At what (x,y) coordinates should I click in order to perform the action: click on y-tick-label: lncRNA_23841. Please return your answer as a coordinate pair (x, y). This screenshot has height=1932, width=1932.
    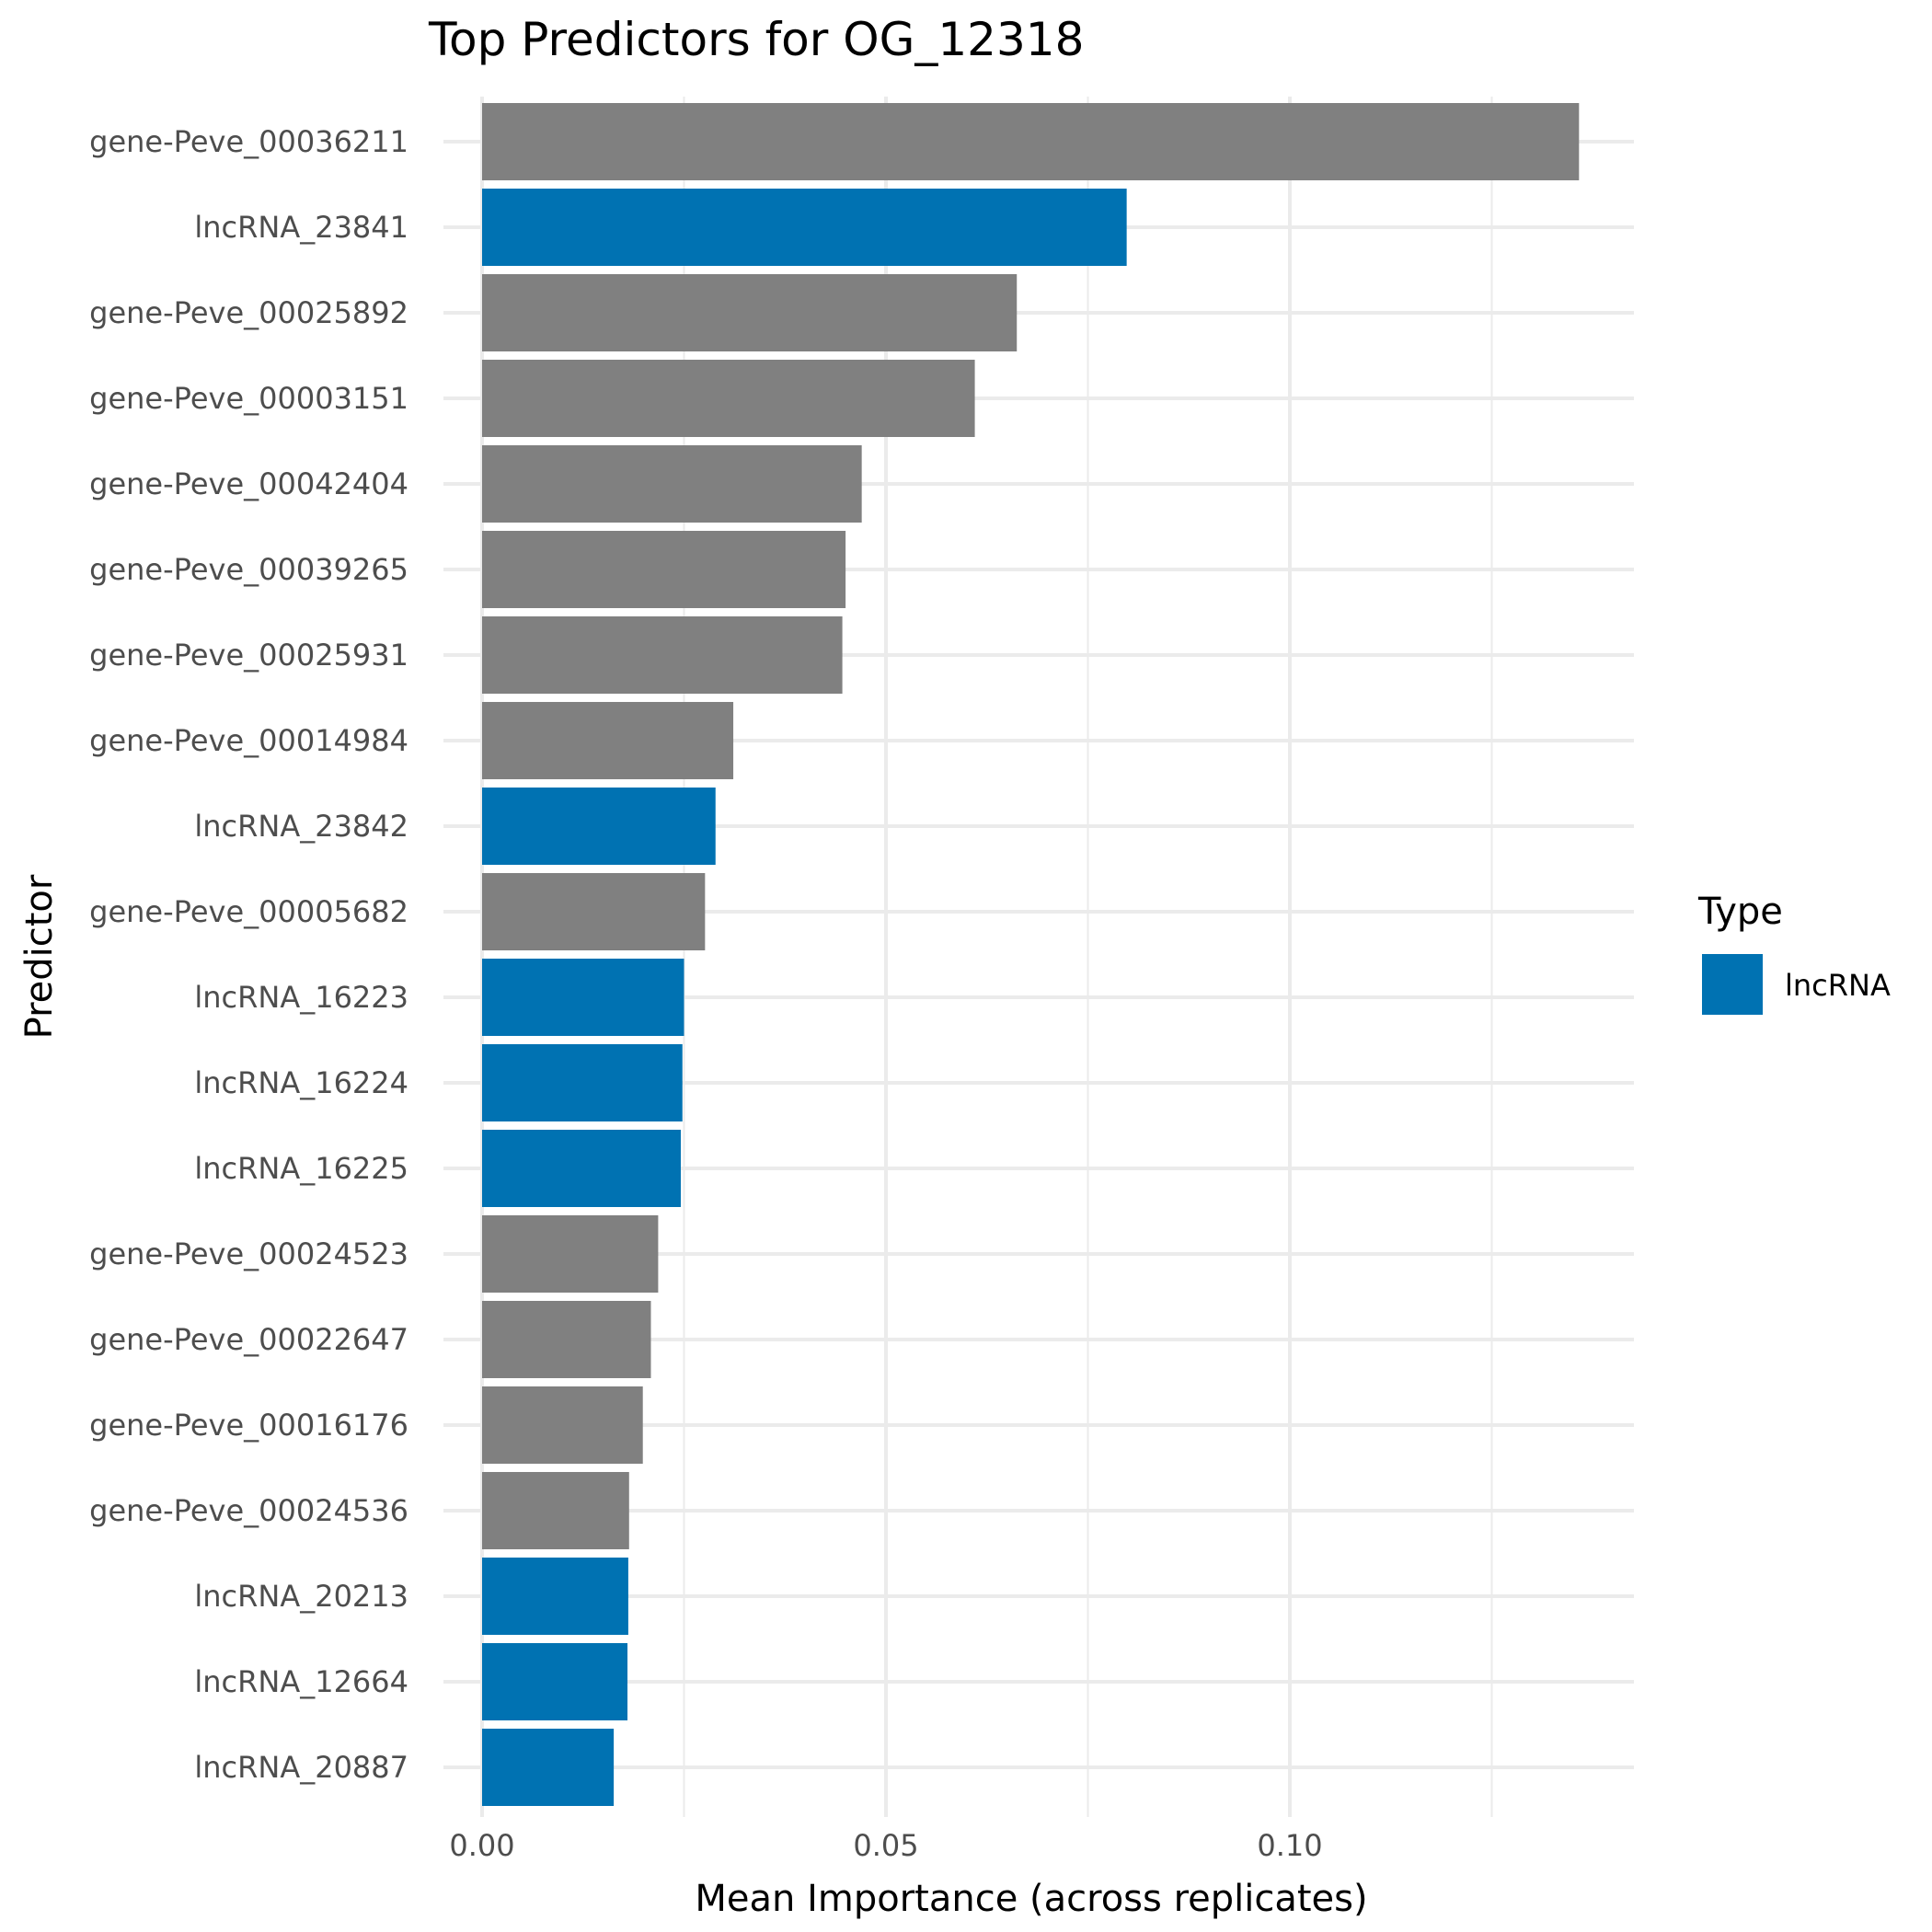
    Looking at the image, I should click on (301, 227).